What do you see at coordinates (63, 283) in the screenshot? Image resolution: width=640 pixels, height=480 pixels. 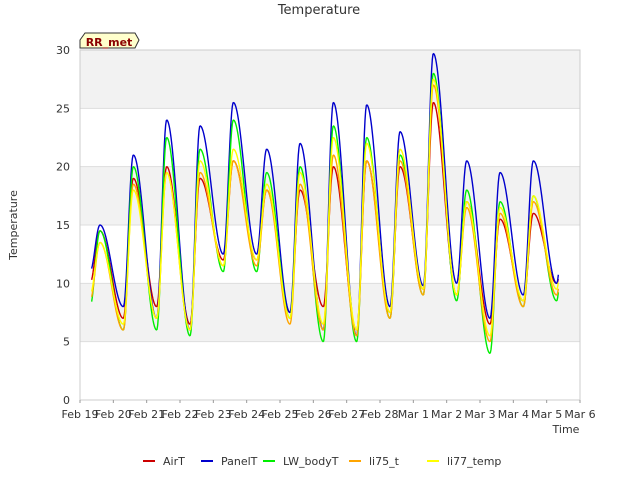 I see `y-tick-label: 10` at bounding box center [63, 283].